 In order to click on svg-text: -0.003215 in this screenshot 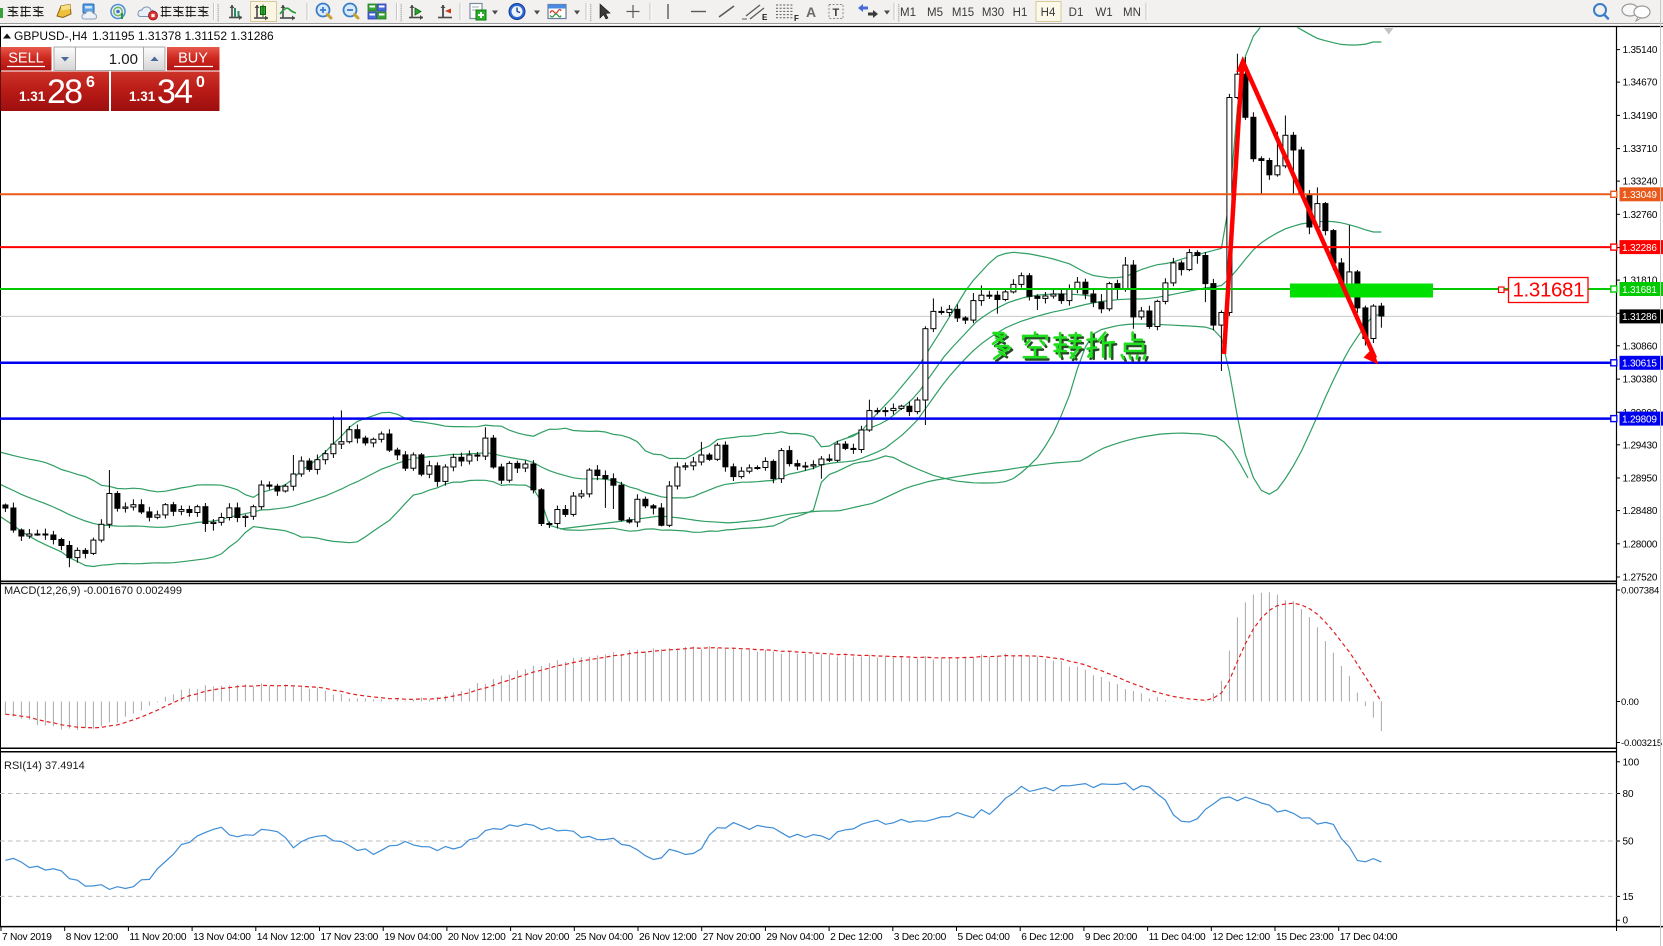, I will do `click(1641, 743)`.